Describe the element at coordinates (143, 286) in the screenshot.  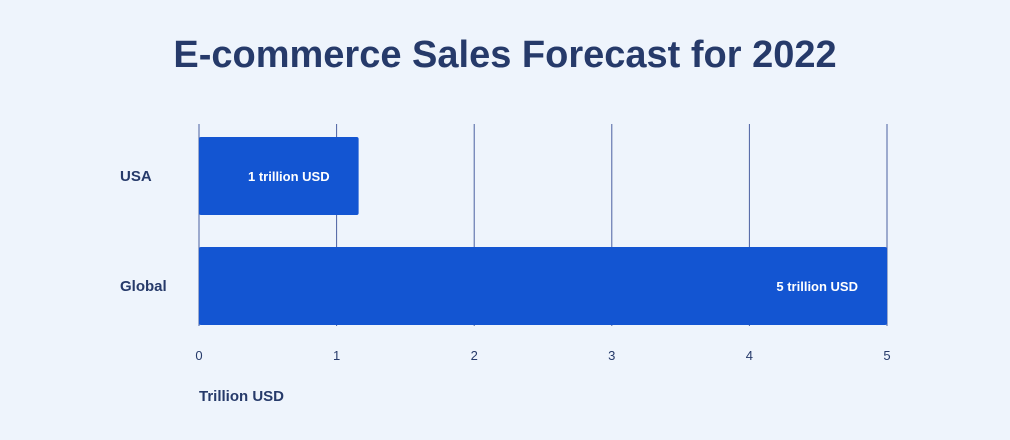
I see `category-label: Global` at that location.